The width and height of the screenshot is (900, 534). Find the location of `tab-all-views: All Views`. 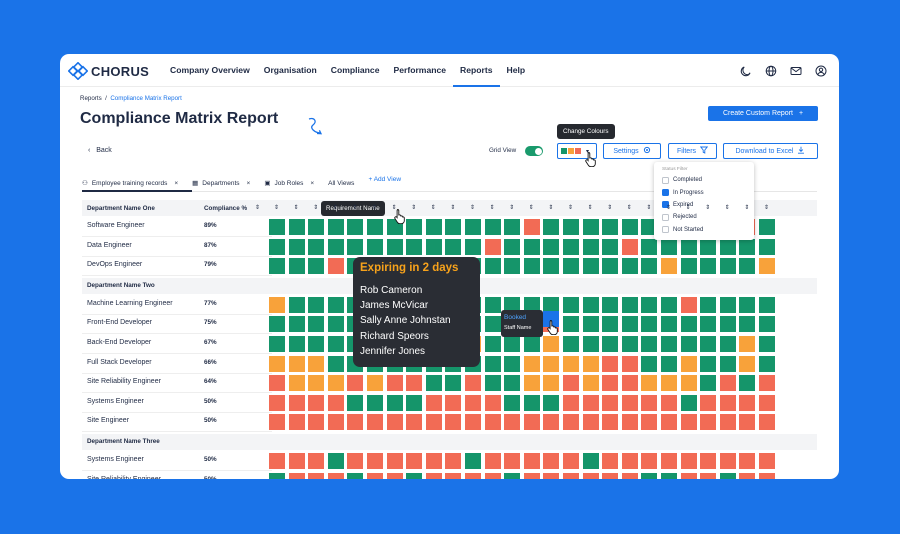

tab-all-views: All Views is located at coordinates (341, 183).